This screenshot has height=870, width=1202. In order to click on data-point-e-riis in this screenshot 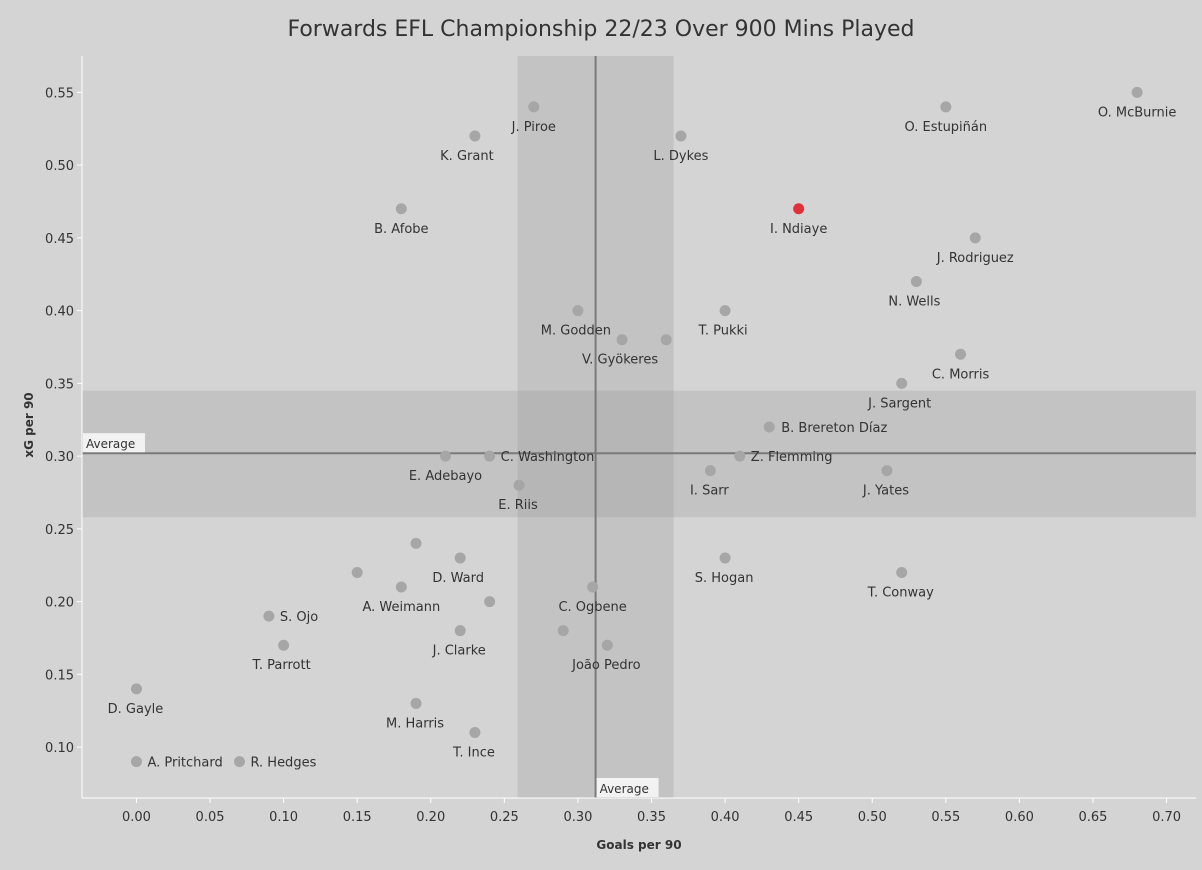, I will do `click(519, 485)`.